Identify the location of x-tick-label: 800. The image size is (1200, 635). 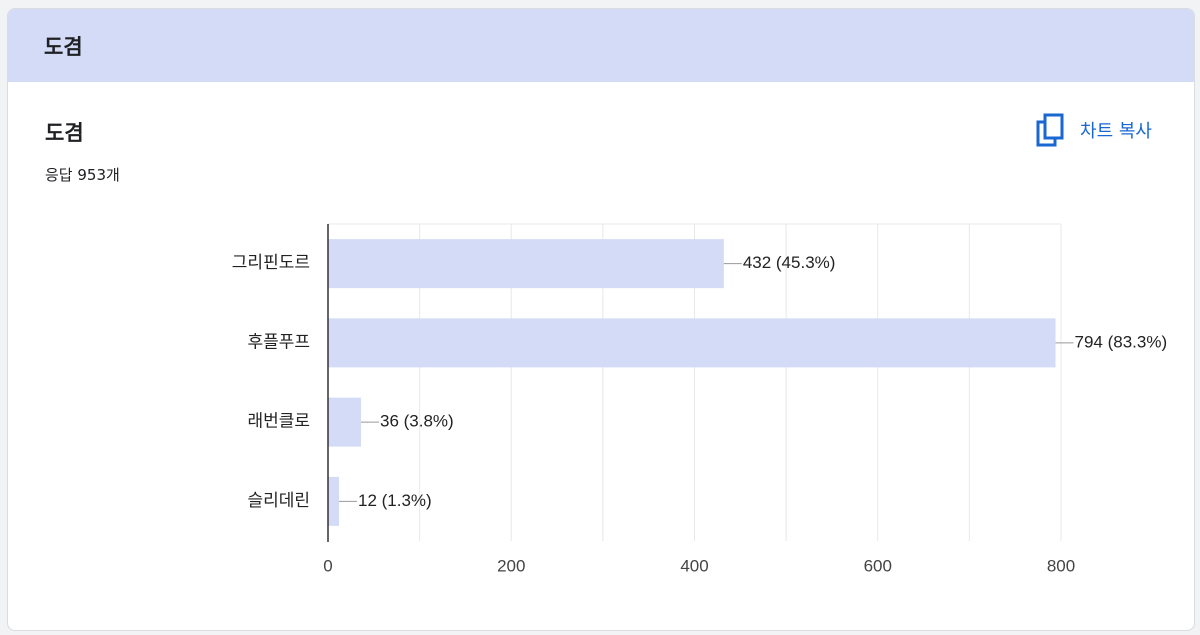
(1061, 565).